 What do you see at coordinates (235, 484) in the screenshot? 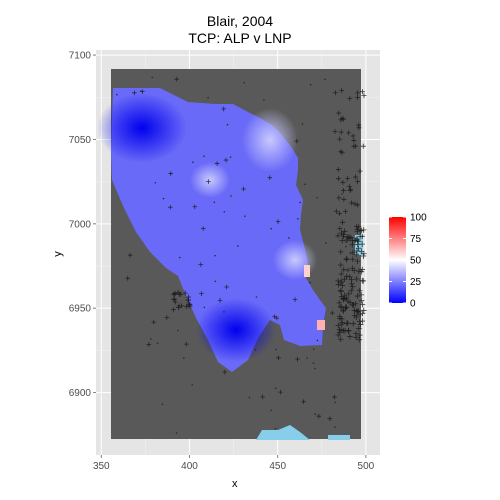
I see `x-axis-title: x` at bounding box center [235, 484].